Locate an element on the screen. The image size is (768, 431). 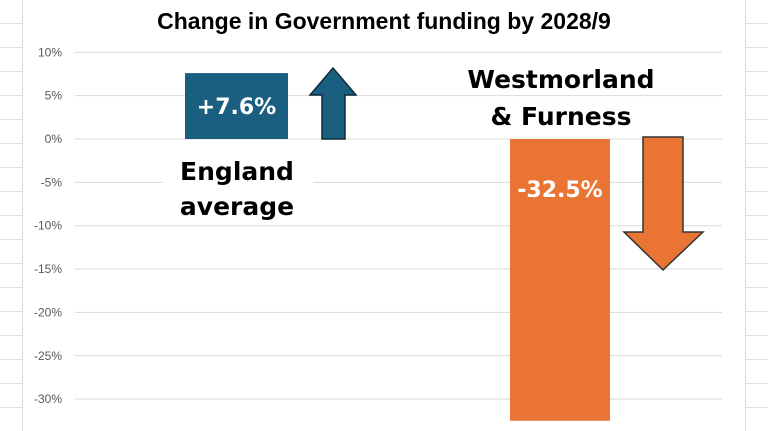
y-tick-label: -10% is located at coordinates (48, 226).